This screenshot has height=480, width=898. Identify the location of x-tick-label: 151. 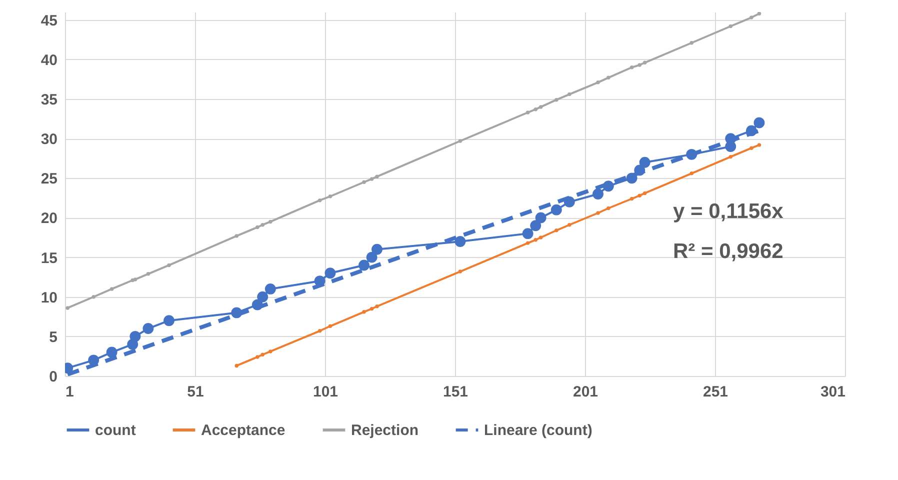
(455, 392).